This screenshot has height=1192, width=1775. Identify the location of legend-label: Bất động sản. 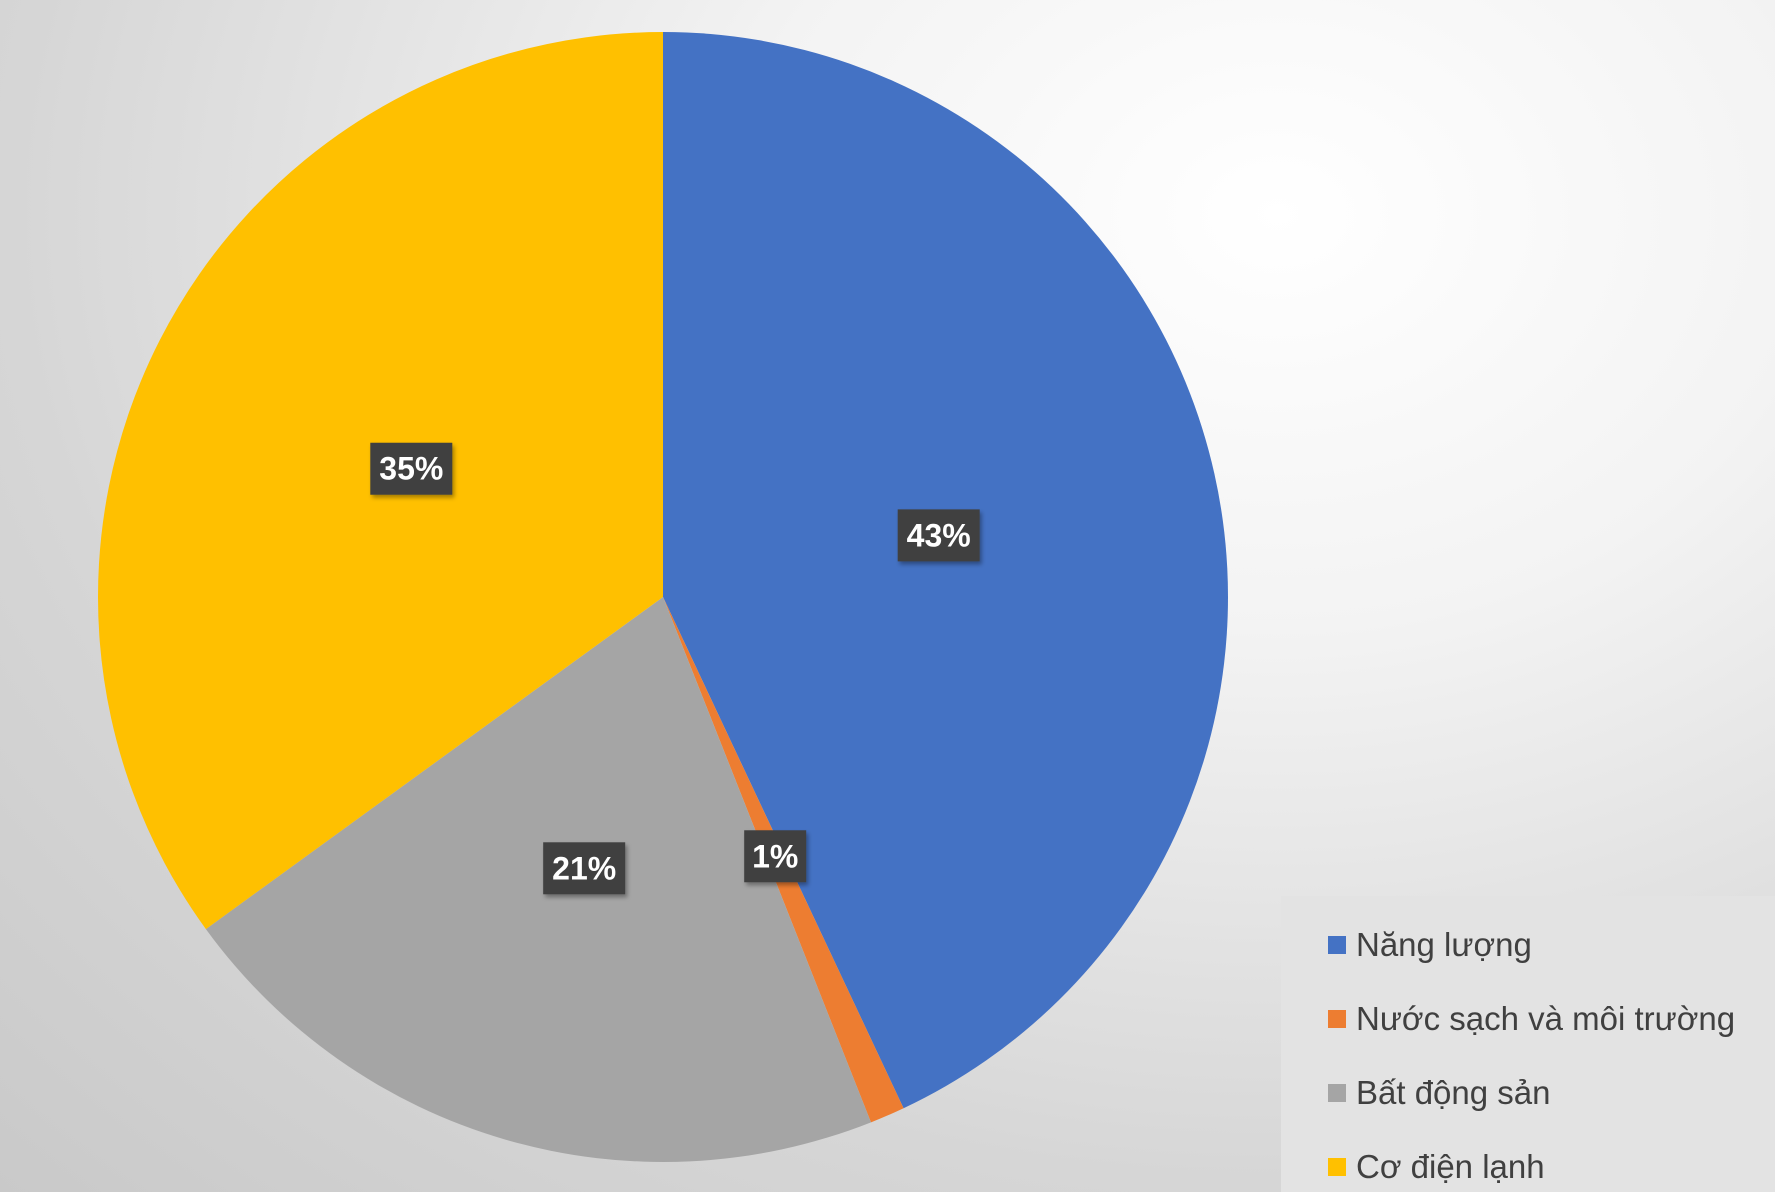
(1453, 1092).